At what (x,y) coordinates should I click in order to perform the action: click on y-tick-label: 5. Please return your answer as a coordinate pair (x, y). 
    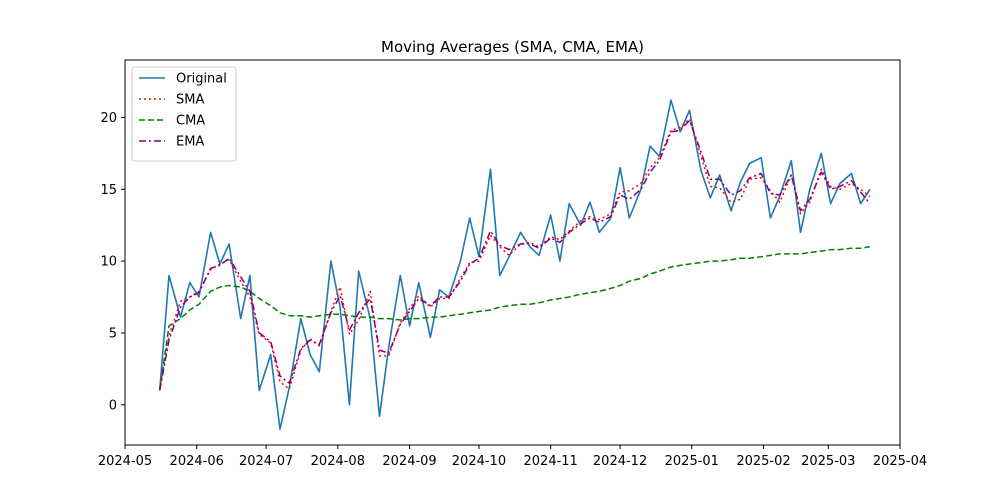
    Looking at the image, I should click on (113, 333).